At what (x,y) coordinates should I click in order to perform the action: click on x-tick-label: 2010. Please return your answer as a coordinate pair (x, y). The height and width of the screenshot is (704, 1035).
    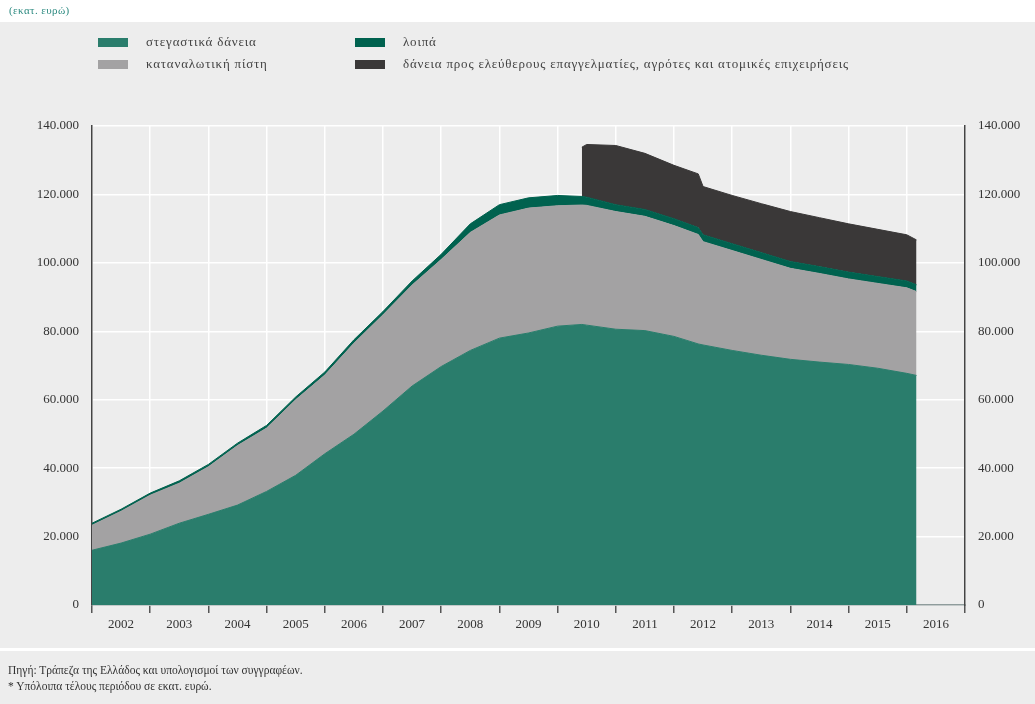
    Looking at the image, I should click on (586, 624).